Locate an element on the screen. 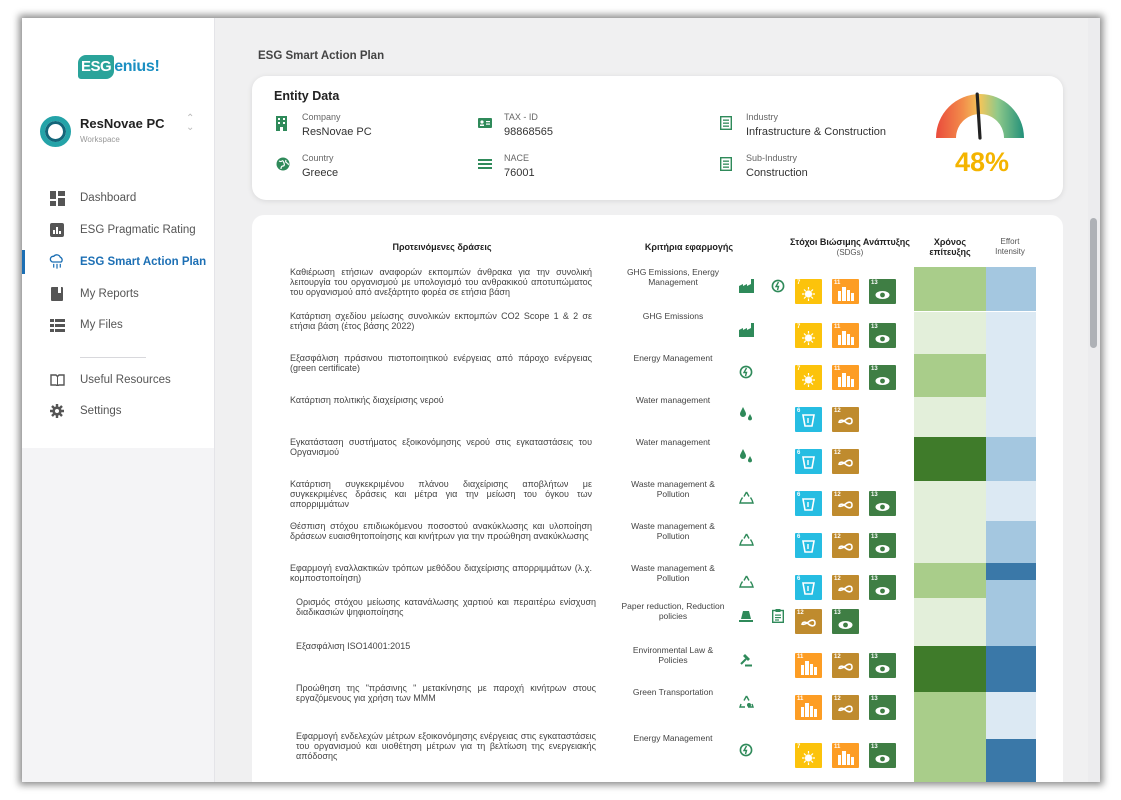 The image size is (1121, 800). sidebar-item-useful-resources: Useful Resources is located at coordinates (118, 380).